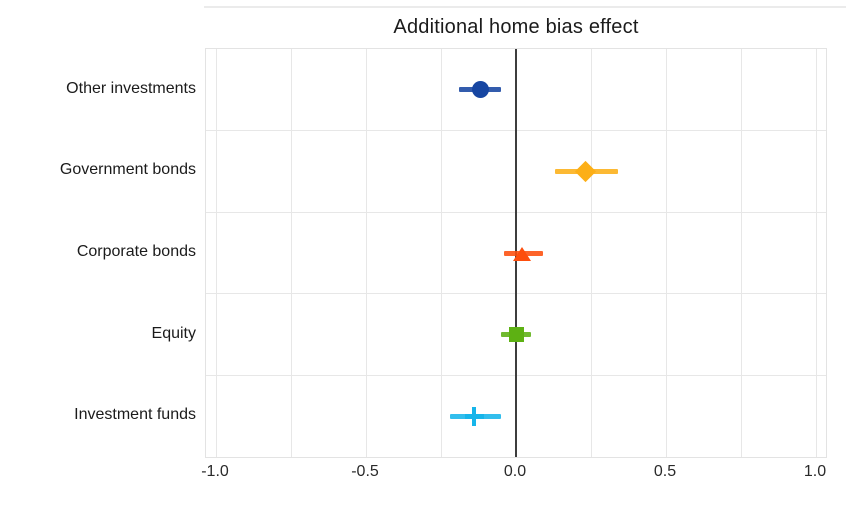 The height and width of the screenshot is (507, 846). What do you see at coordinates (522, 254) in the screenshot?
I see `data-point-marker-triangle` at bounding box center [522, 254].